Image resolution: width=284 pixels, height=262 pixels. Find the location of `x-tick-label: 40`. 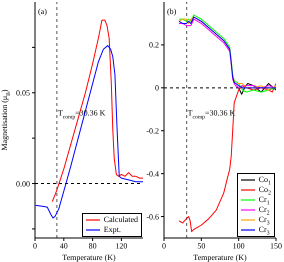

x-tick-label: 40 is located at coordinates (64, 246).